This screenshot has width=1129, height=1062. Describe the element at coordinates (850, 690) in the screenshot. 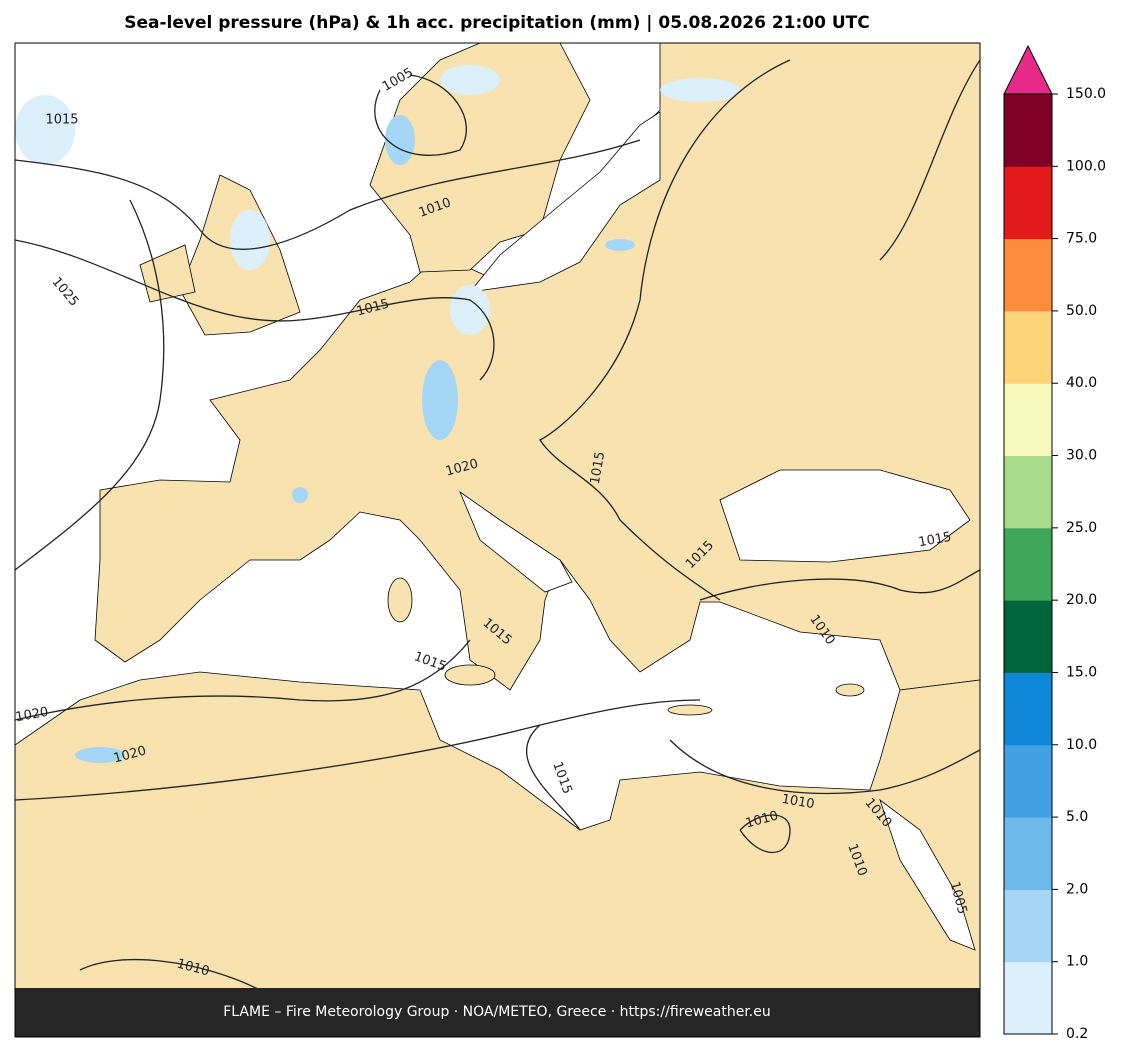

I see `cyprus` at that location.